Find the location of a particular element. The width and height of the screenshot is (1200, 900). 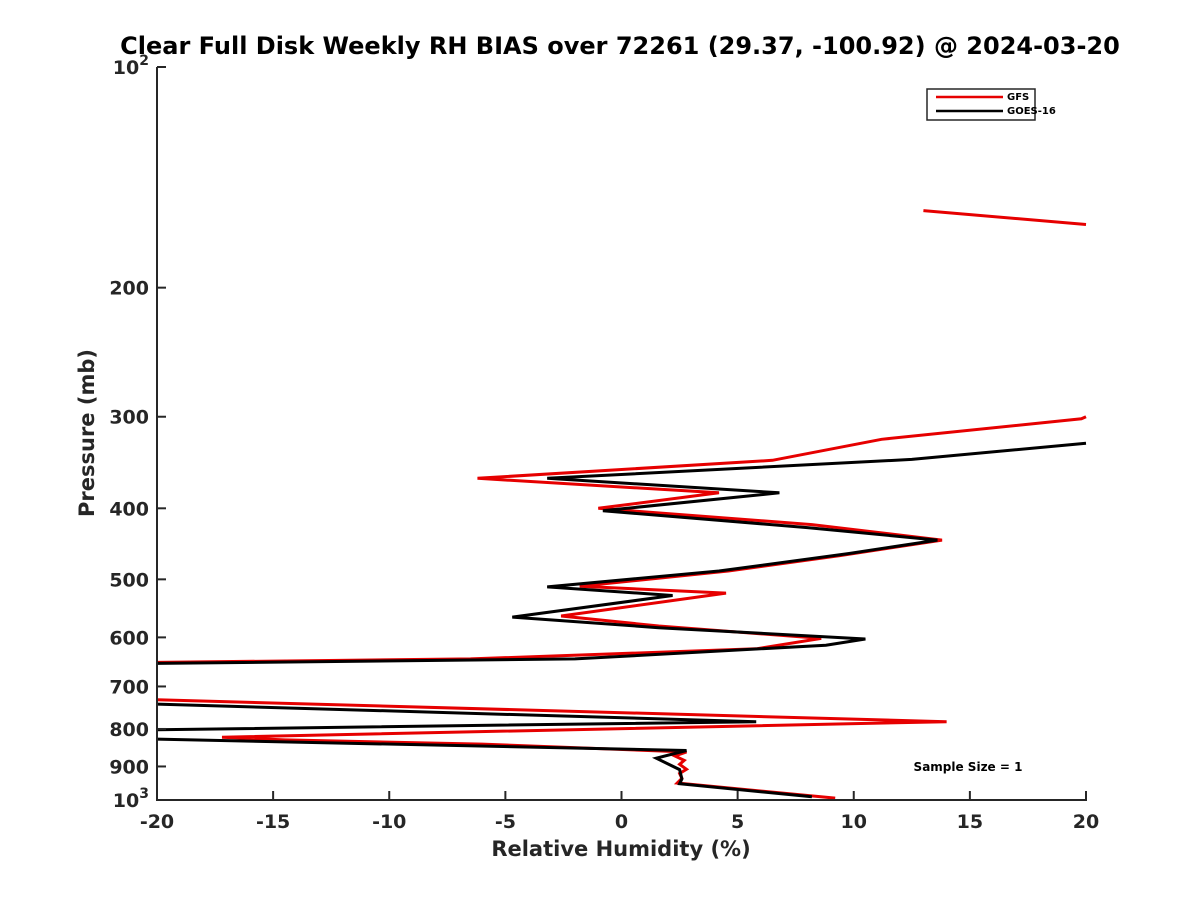

y-tick-label: 700 is located at coordinates (129, 687).